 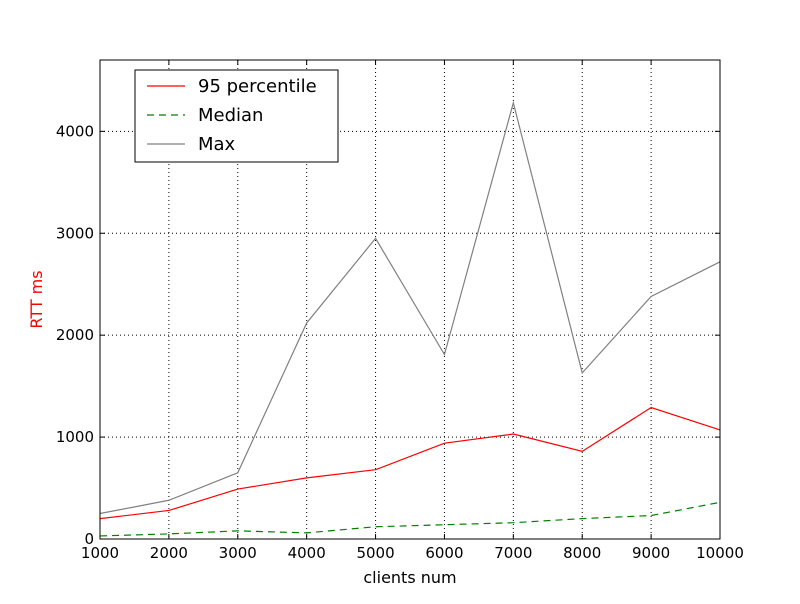 What do you see at coordinates (257, 86) in the screenshot?
I see `legend-label: 95 percentile` at bounding box center [257, 86].